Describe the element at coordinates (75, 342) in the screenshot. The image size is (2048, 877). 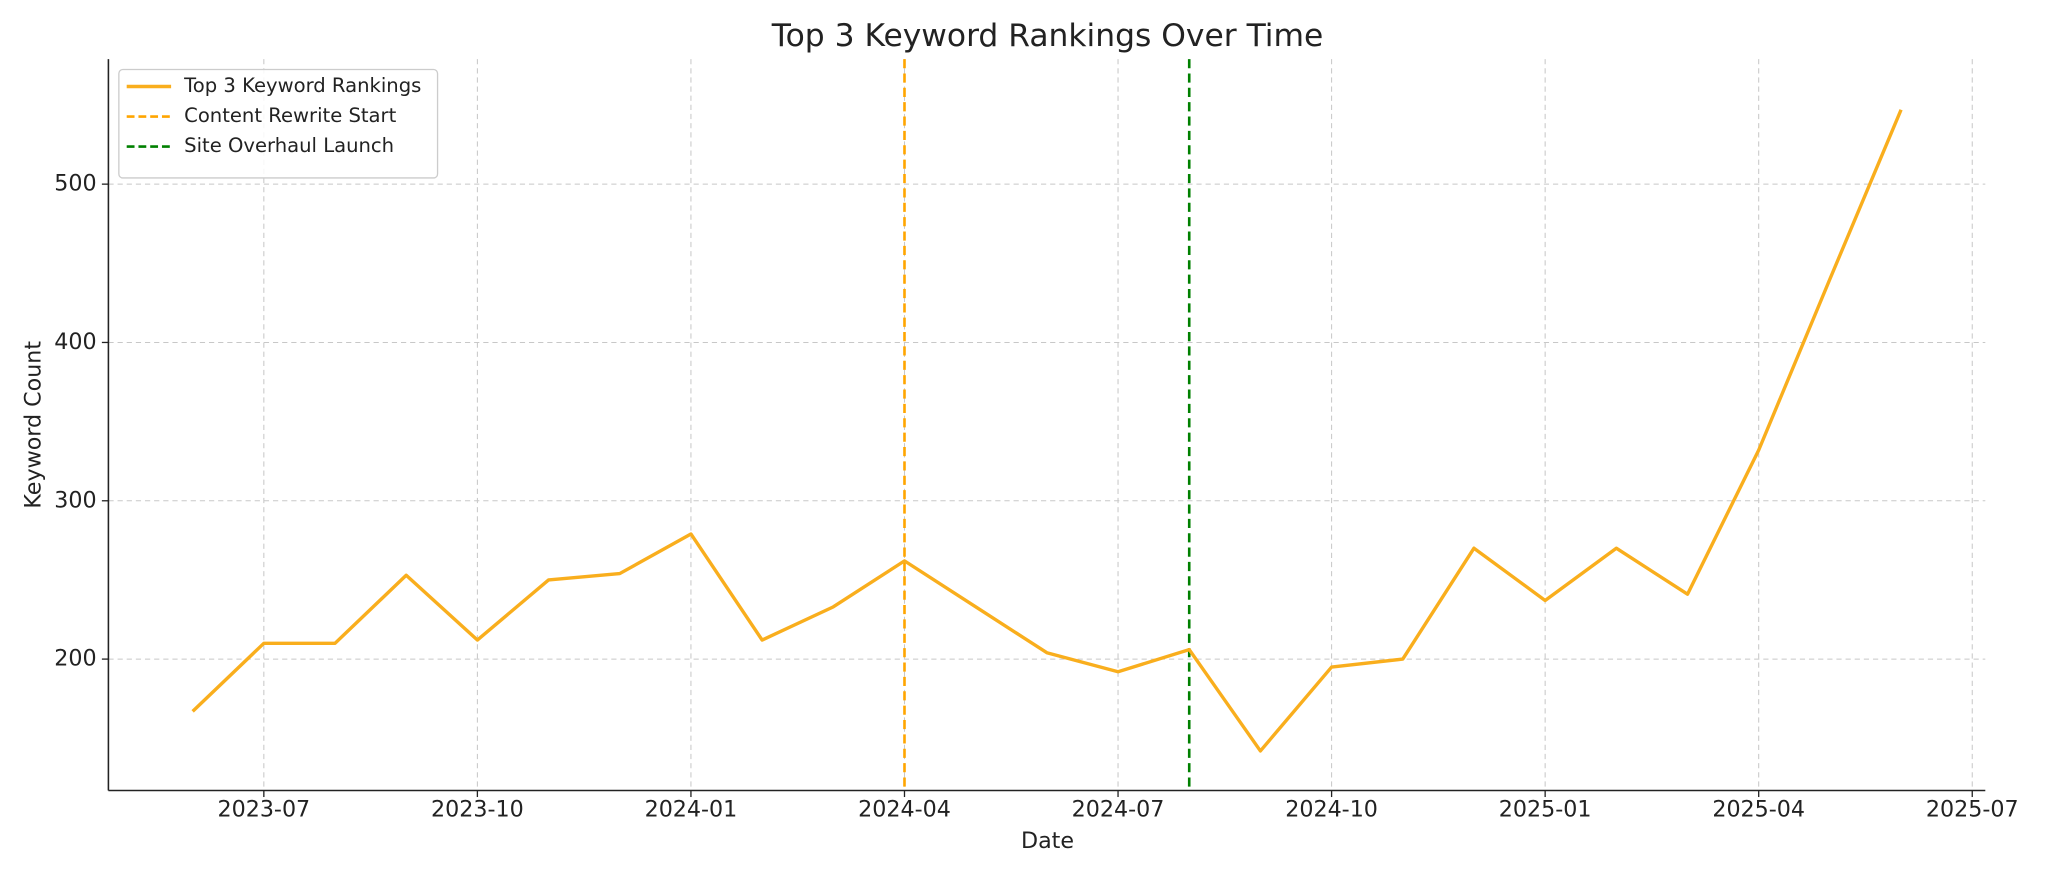
I see `y-tick-label: 400` at that location.